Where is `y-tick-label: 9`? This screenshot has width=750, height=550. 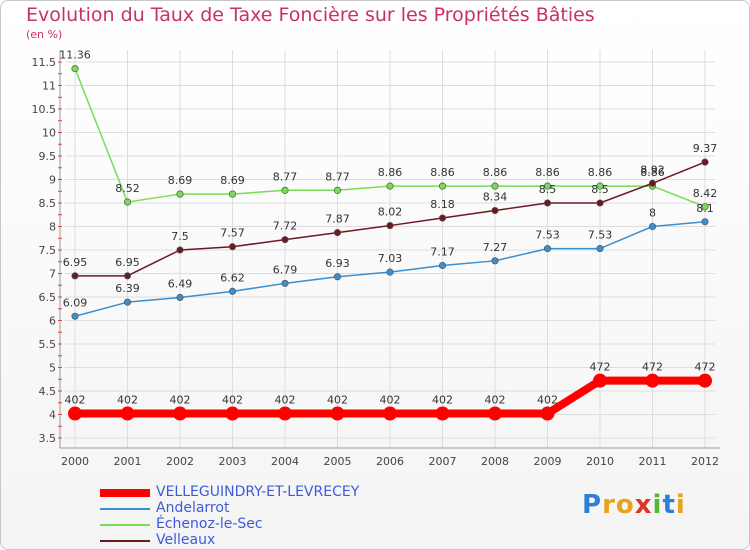
y-tick-label: 9 is located at coordinates (52, 180).